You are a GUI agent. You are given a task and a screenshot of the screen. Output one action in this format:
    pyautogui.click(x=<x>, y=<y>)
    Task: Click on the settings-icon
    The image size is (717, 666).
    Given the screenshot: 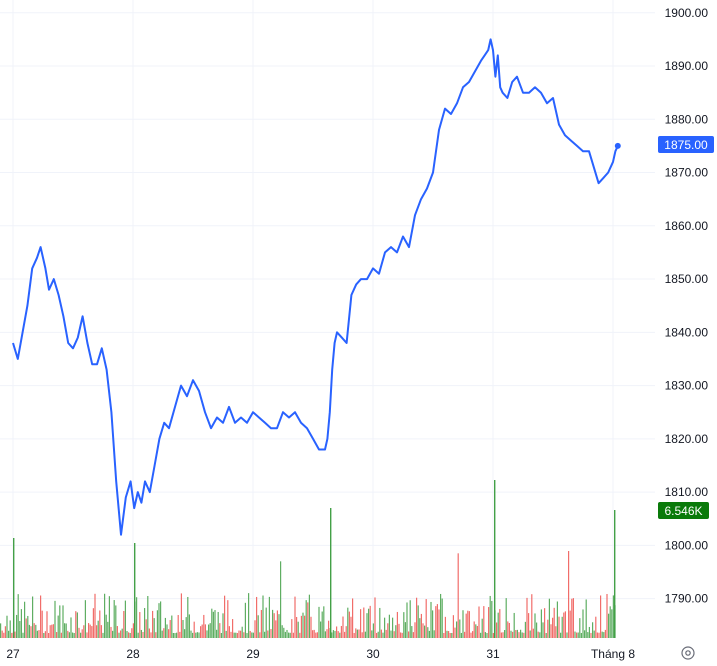 What is the action you would take?
    pyautogui.click(x=688, y=653)
    